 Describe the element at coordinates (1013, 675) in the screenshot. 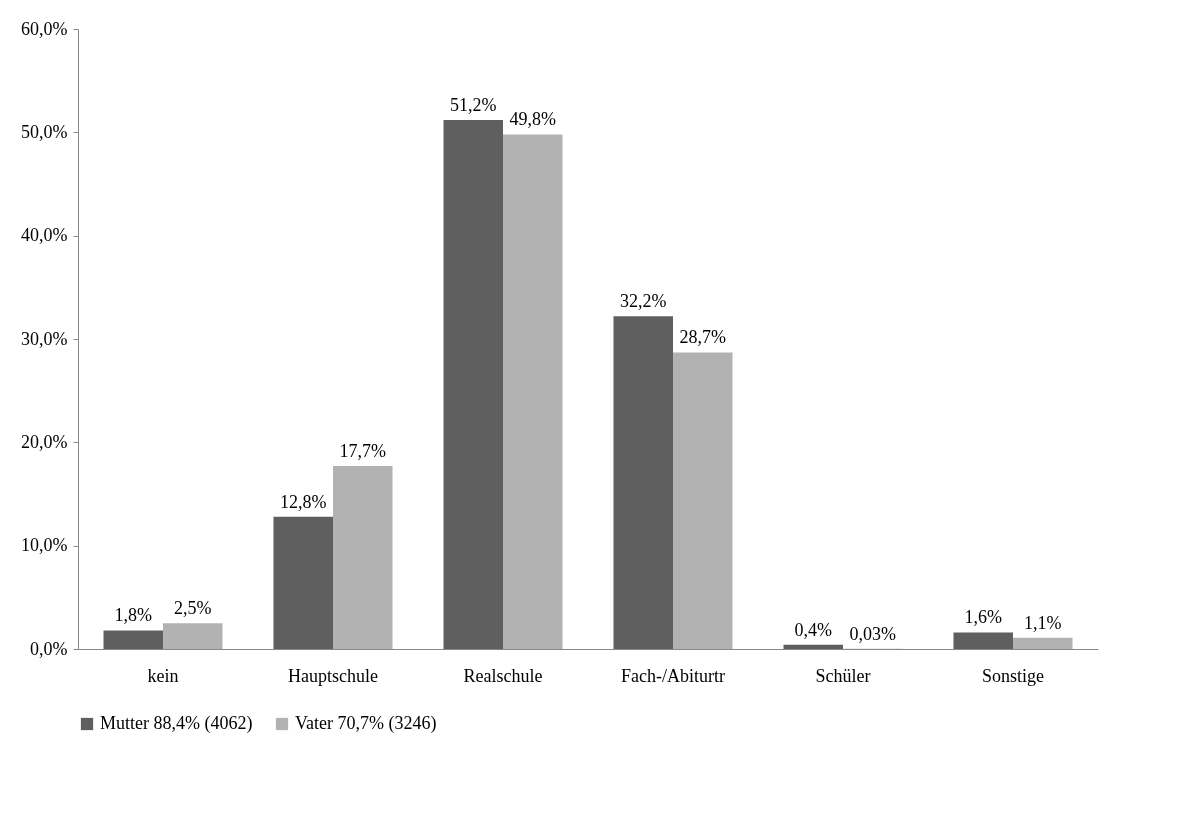

I see `x-tick-label: Sonstige` at that location.